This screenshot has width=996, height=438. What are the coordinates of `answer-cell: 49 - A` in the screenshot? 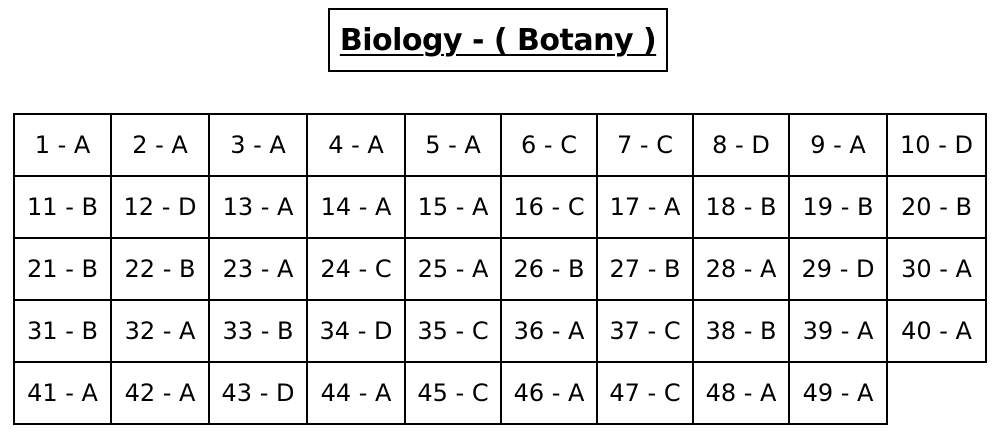 It's located at (838, 393).